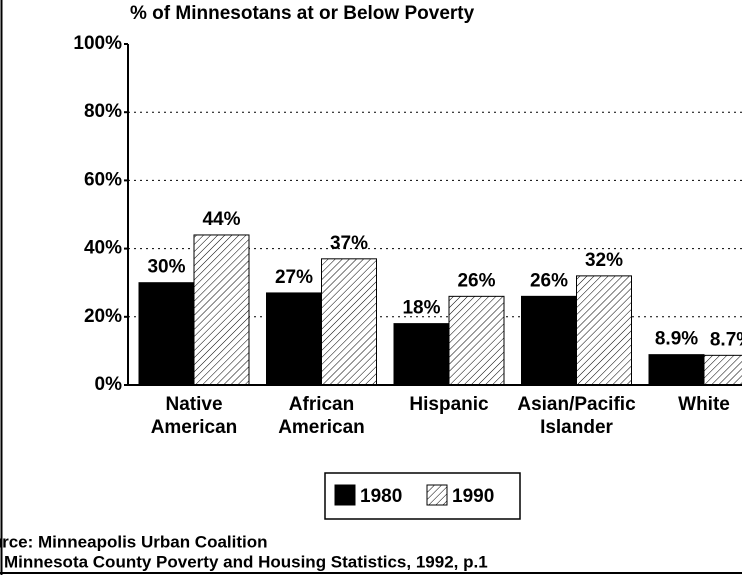  What do you see at coordinates (604, 260) in the screenshot?
I see `value-label: 32%` at bounding box center [604, 260].